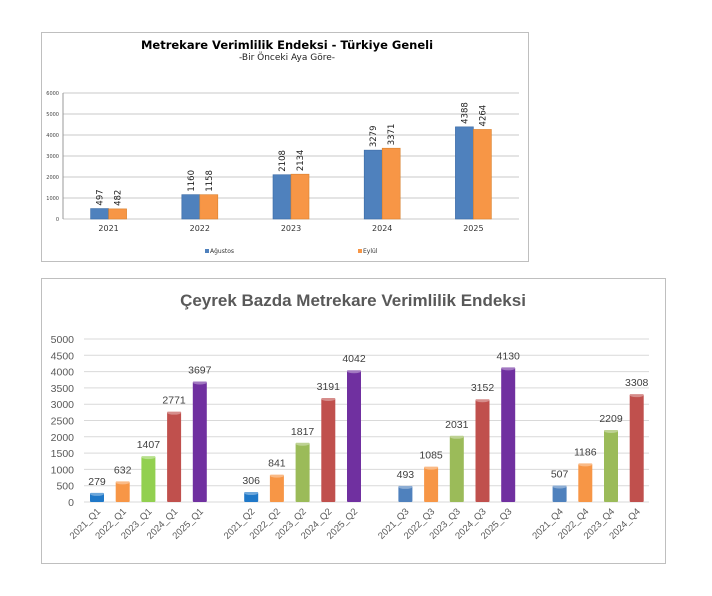  Describe the element at coordinates (431, 484) in the screenshot. I see `bar-2022_Q3` at that location.